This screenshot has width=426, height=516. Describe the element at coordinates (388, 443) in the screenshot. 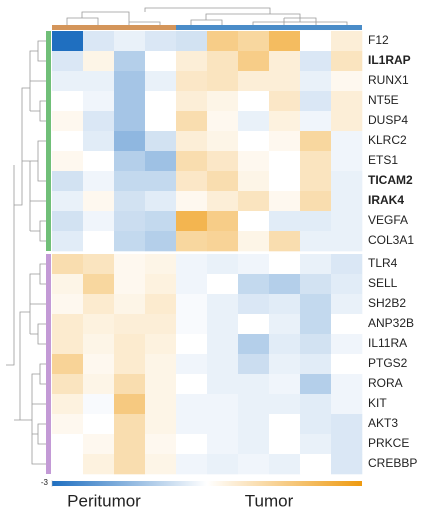

I see `row-label: PRKCE` at that location.